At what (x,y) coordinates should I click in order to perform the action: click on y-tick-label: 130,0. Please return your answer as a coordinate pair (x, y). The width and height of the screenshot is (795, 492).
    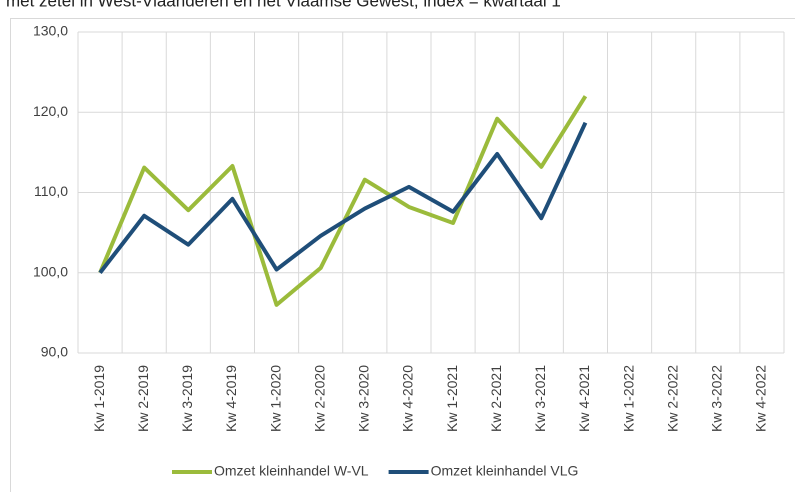
    Looking at the image, I should click on (50, 31).